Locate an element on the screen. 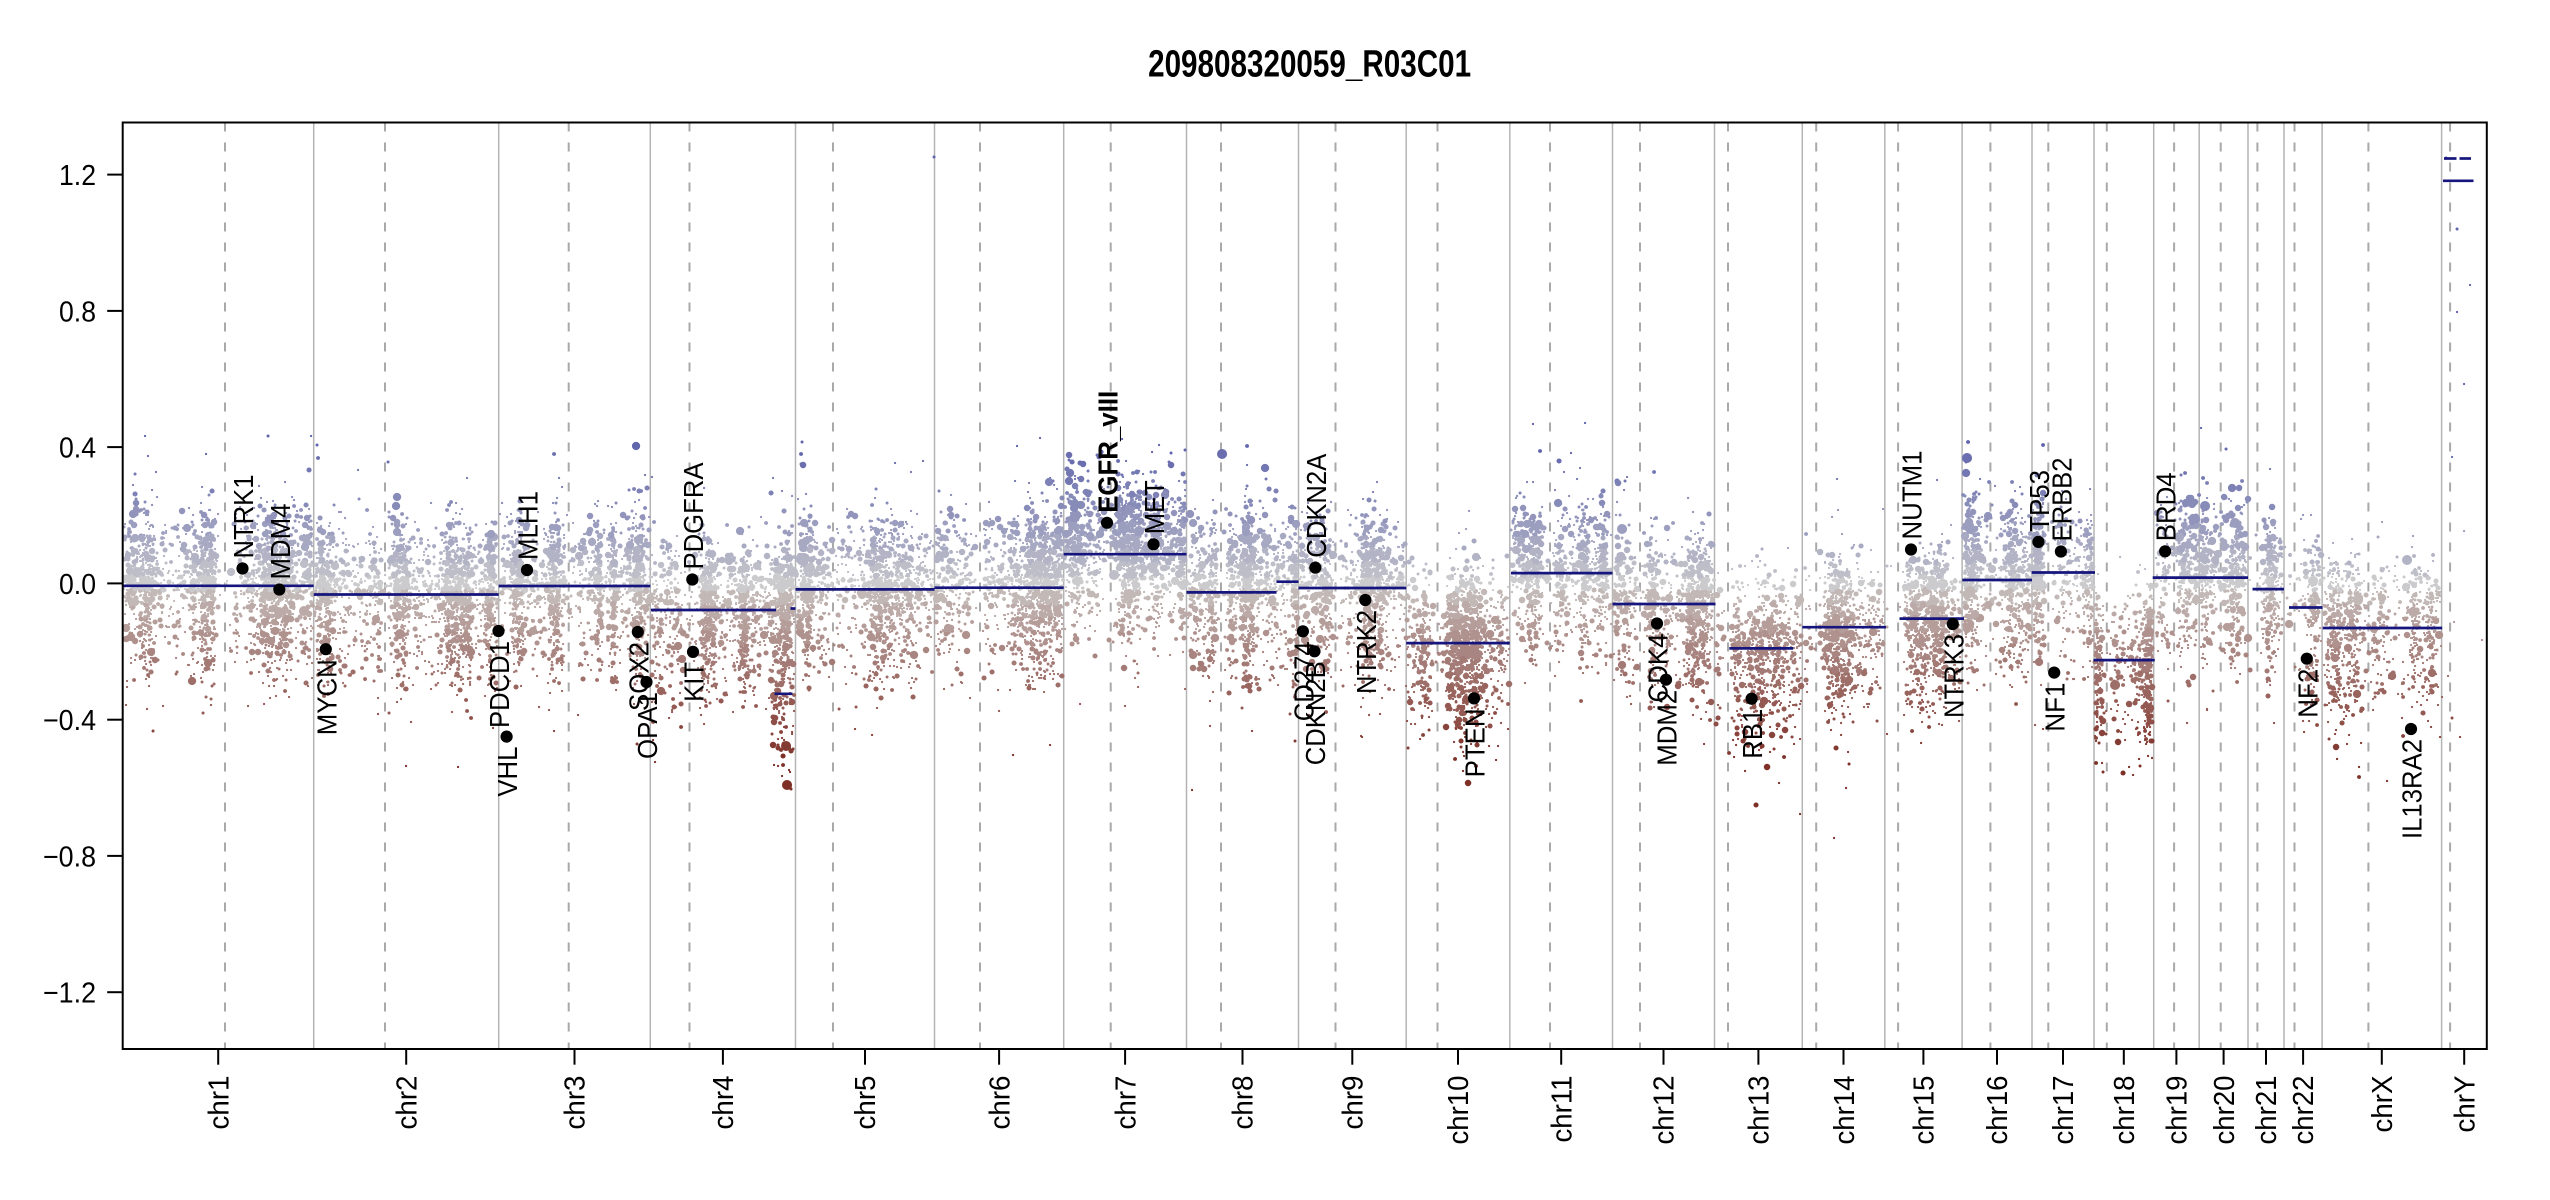 This screenshot has width=2550, height=1200. svg-text: −1.2 is located at coordinates (69, 994).